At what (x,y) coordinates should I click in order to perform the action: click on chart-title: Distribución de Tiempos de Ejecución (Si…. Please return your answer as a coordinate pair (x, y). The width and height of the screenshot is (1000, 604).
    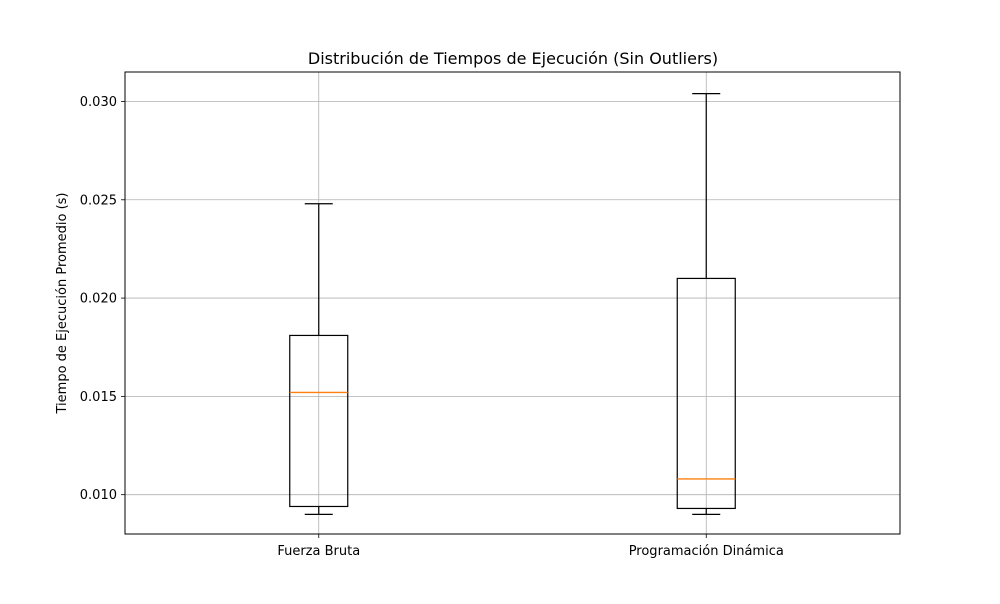
    Looking at the image, I should click on (513, 58).